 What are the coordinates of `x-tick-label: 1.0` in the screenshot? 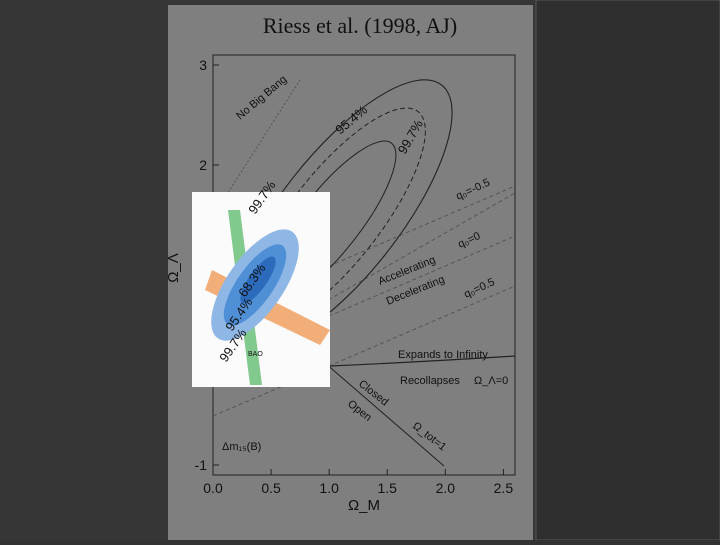 It's located at (329, 488).